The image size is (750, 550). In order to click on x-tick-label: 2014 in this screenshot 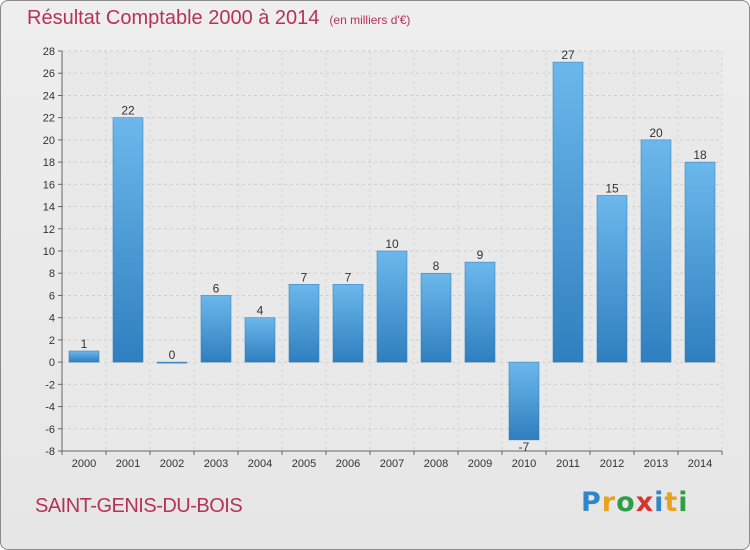, I will do `click(700, 464)`.